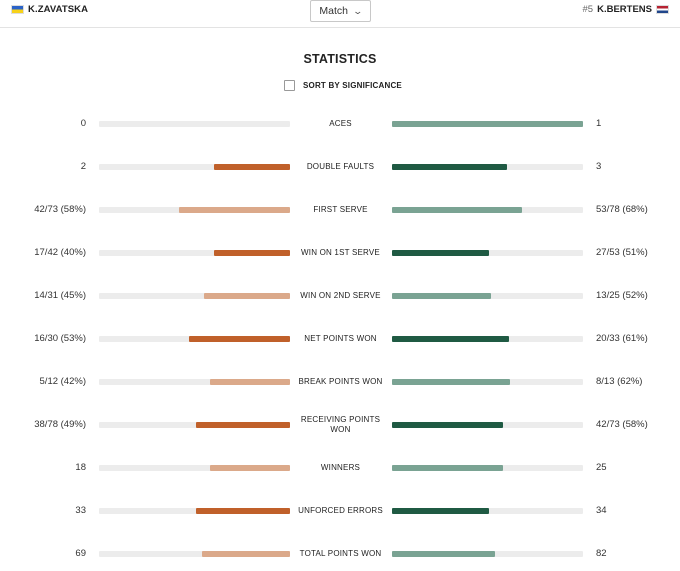 This screenshot has width=680, height=571. Describe the element at coordinates (83, 166) in the screenshot. I see `left-player-stat-value: 2` at that location.